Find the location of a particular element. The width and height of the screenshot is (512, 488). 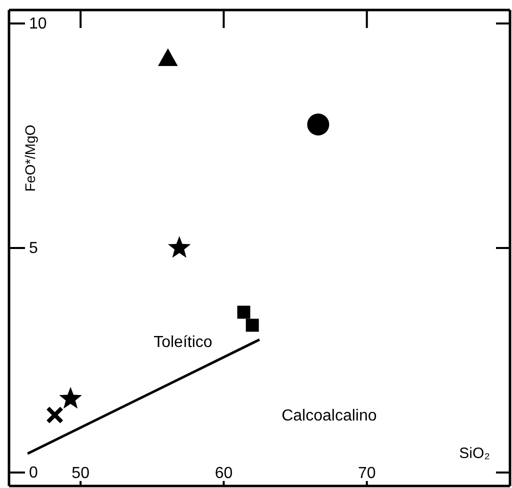

x-tick-label: 60 is located at coordinates (223, 473).